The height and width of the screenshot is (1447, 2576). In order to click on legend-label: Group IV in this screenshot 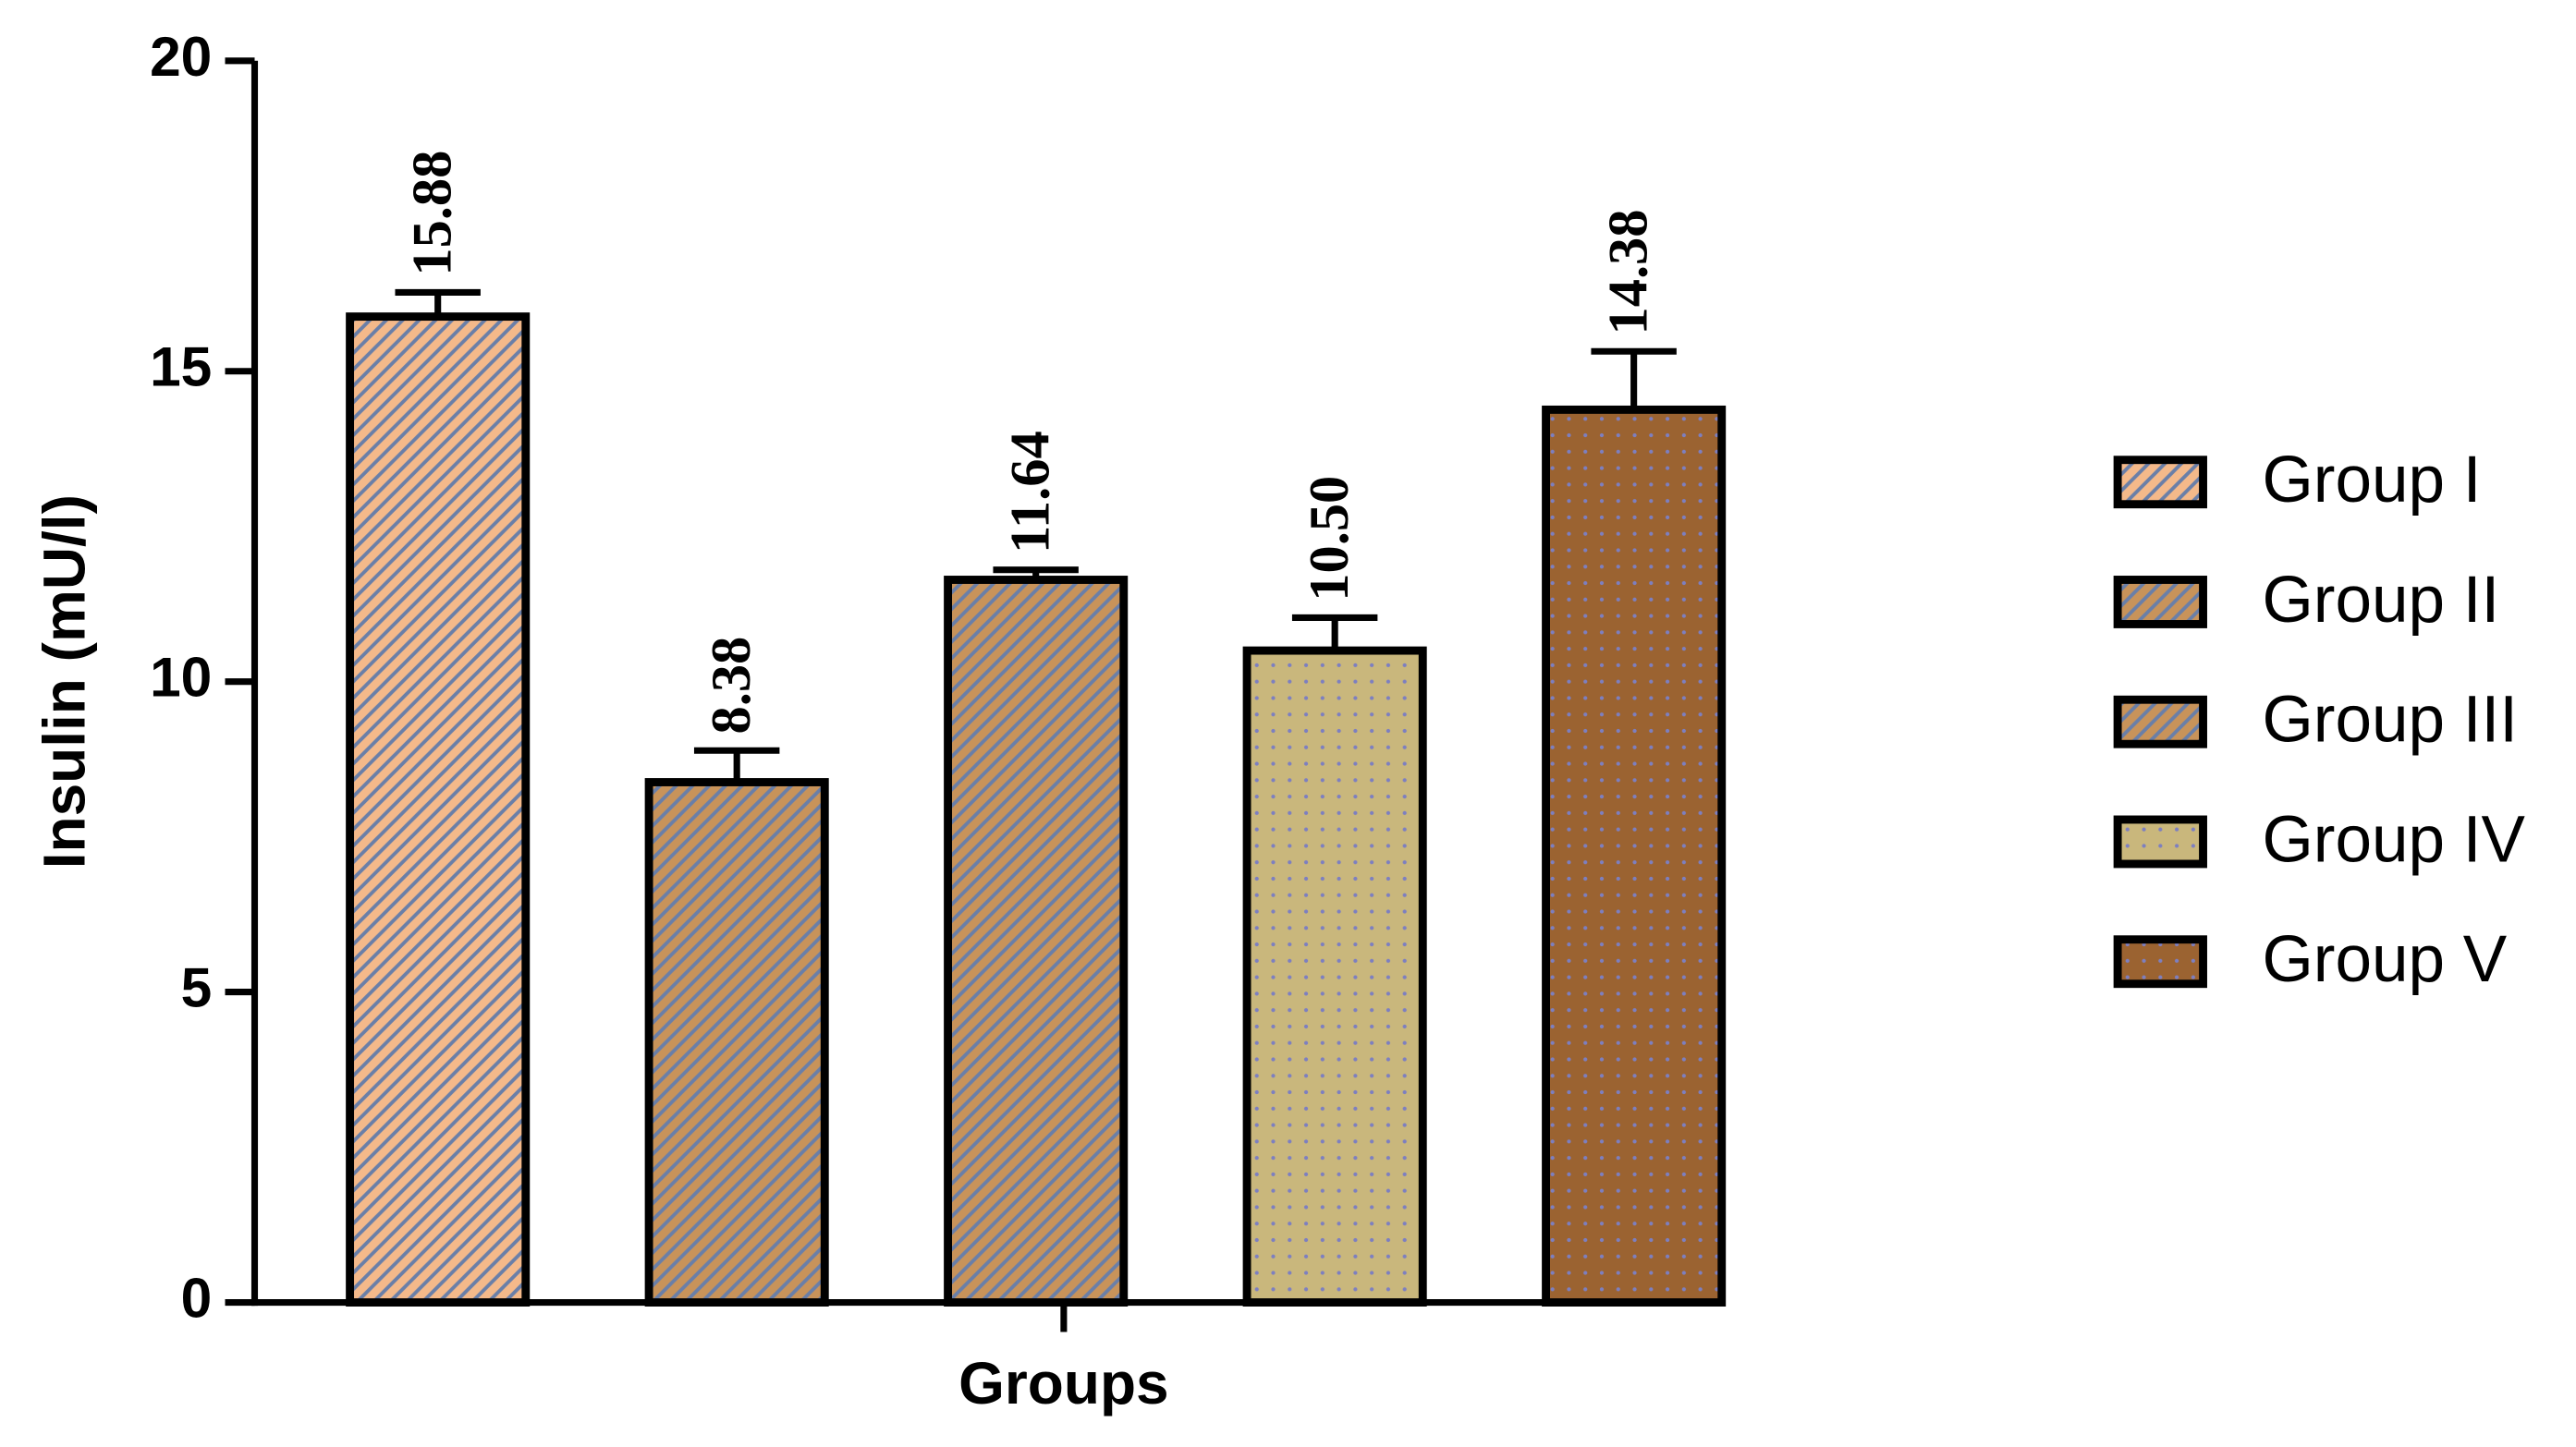, I will do `click(2394, 840)`.